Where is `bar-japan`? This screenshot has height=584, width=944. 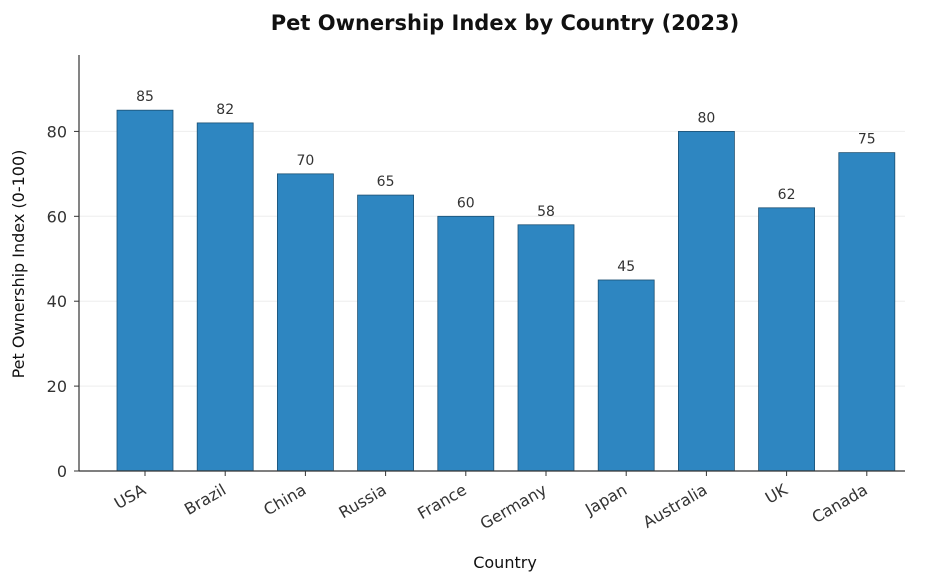
bar-japan is located at coordinates (626, 375).